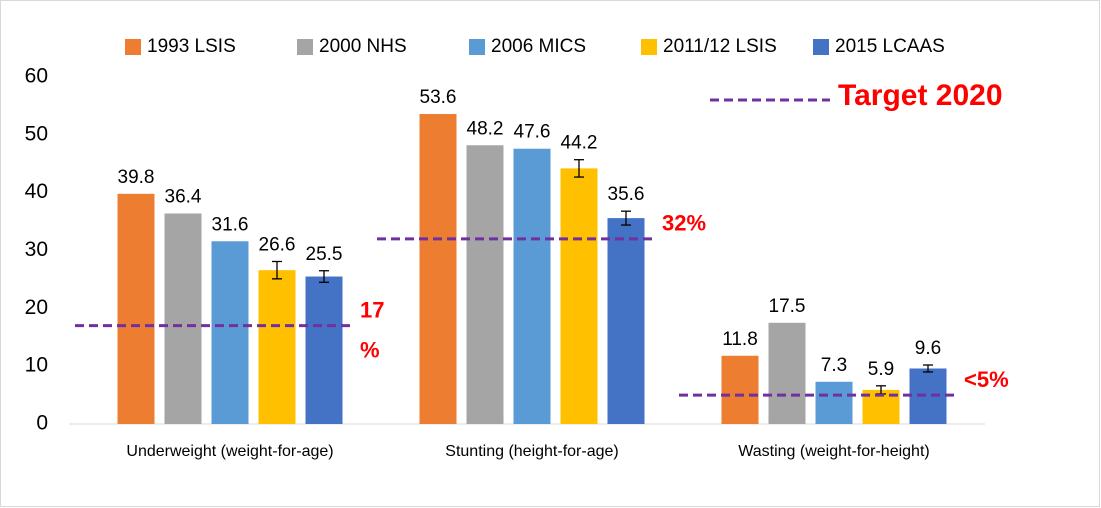  I want to click on value-label: 47.6, so click(532, 132).